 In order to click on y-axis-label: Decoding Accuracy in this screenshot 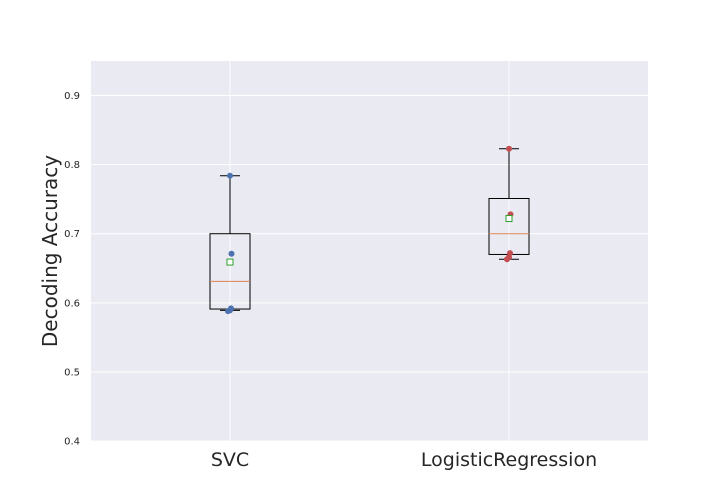, I will do `click(50, 251)`.